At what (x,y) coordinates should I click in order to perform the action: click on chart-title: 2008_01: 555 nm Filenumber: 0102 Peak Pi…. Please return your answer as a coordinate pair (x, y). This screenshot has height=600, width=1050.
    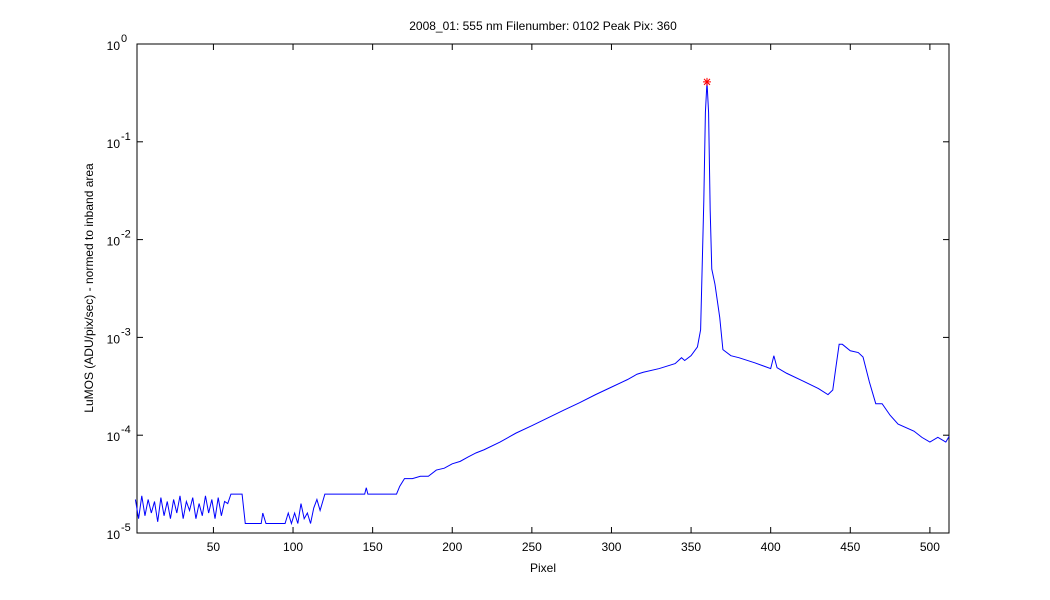
    Looking at the image, I should click on (543, 26).